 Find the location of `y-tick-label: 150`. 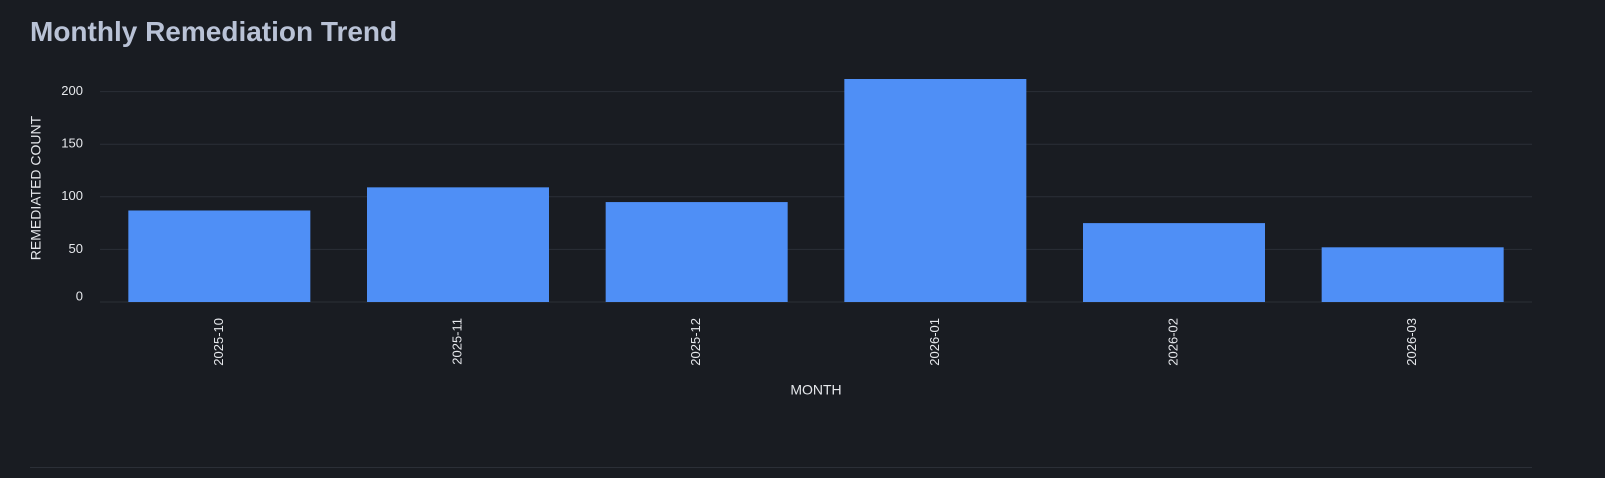

y-tick-label: 150 is located at coordinates (72, 143).